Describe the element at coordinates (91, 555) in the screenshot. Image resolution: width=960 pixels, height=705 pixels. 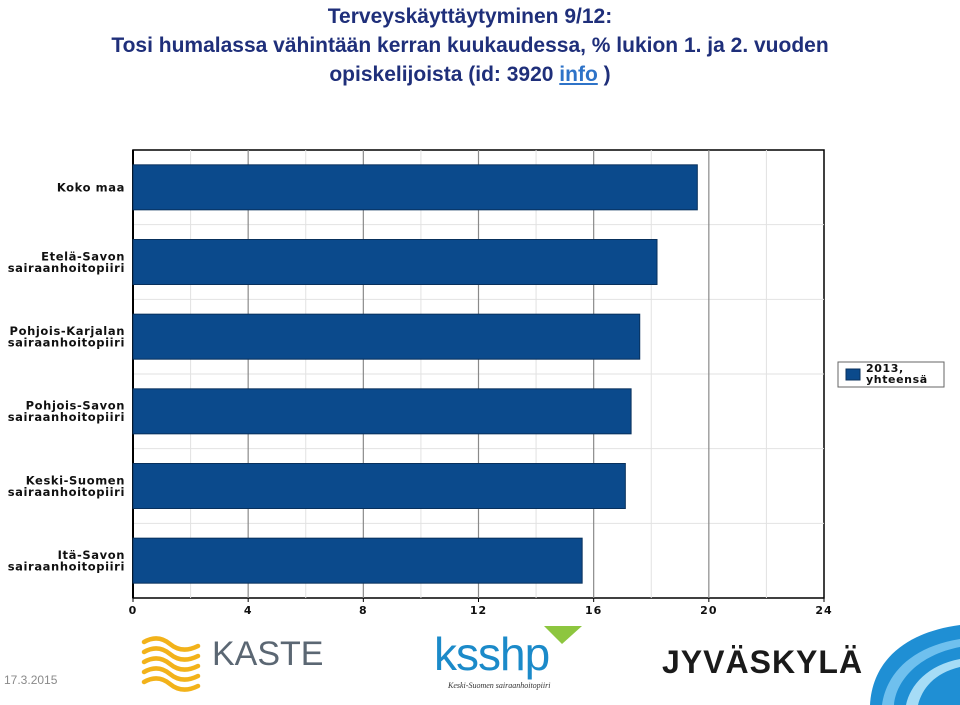
I see `category-label: Itä-Savon` at that location.